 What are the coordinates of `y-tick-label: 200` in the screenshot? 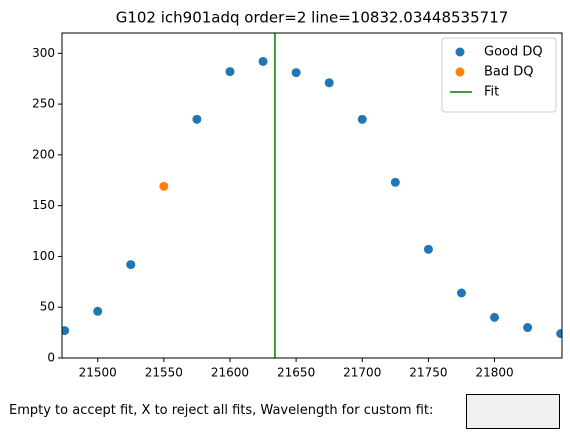 It's located at (43, 154).